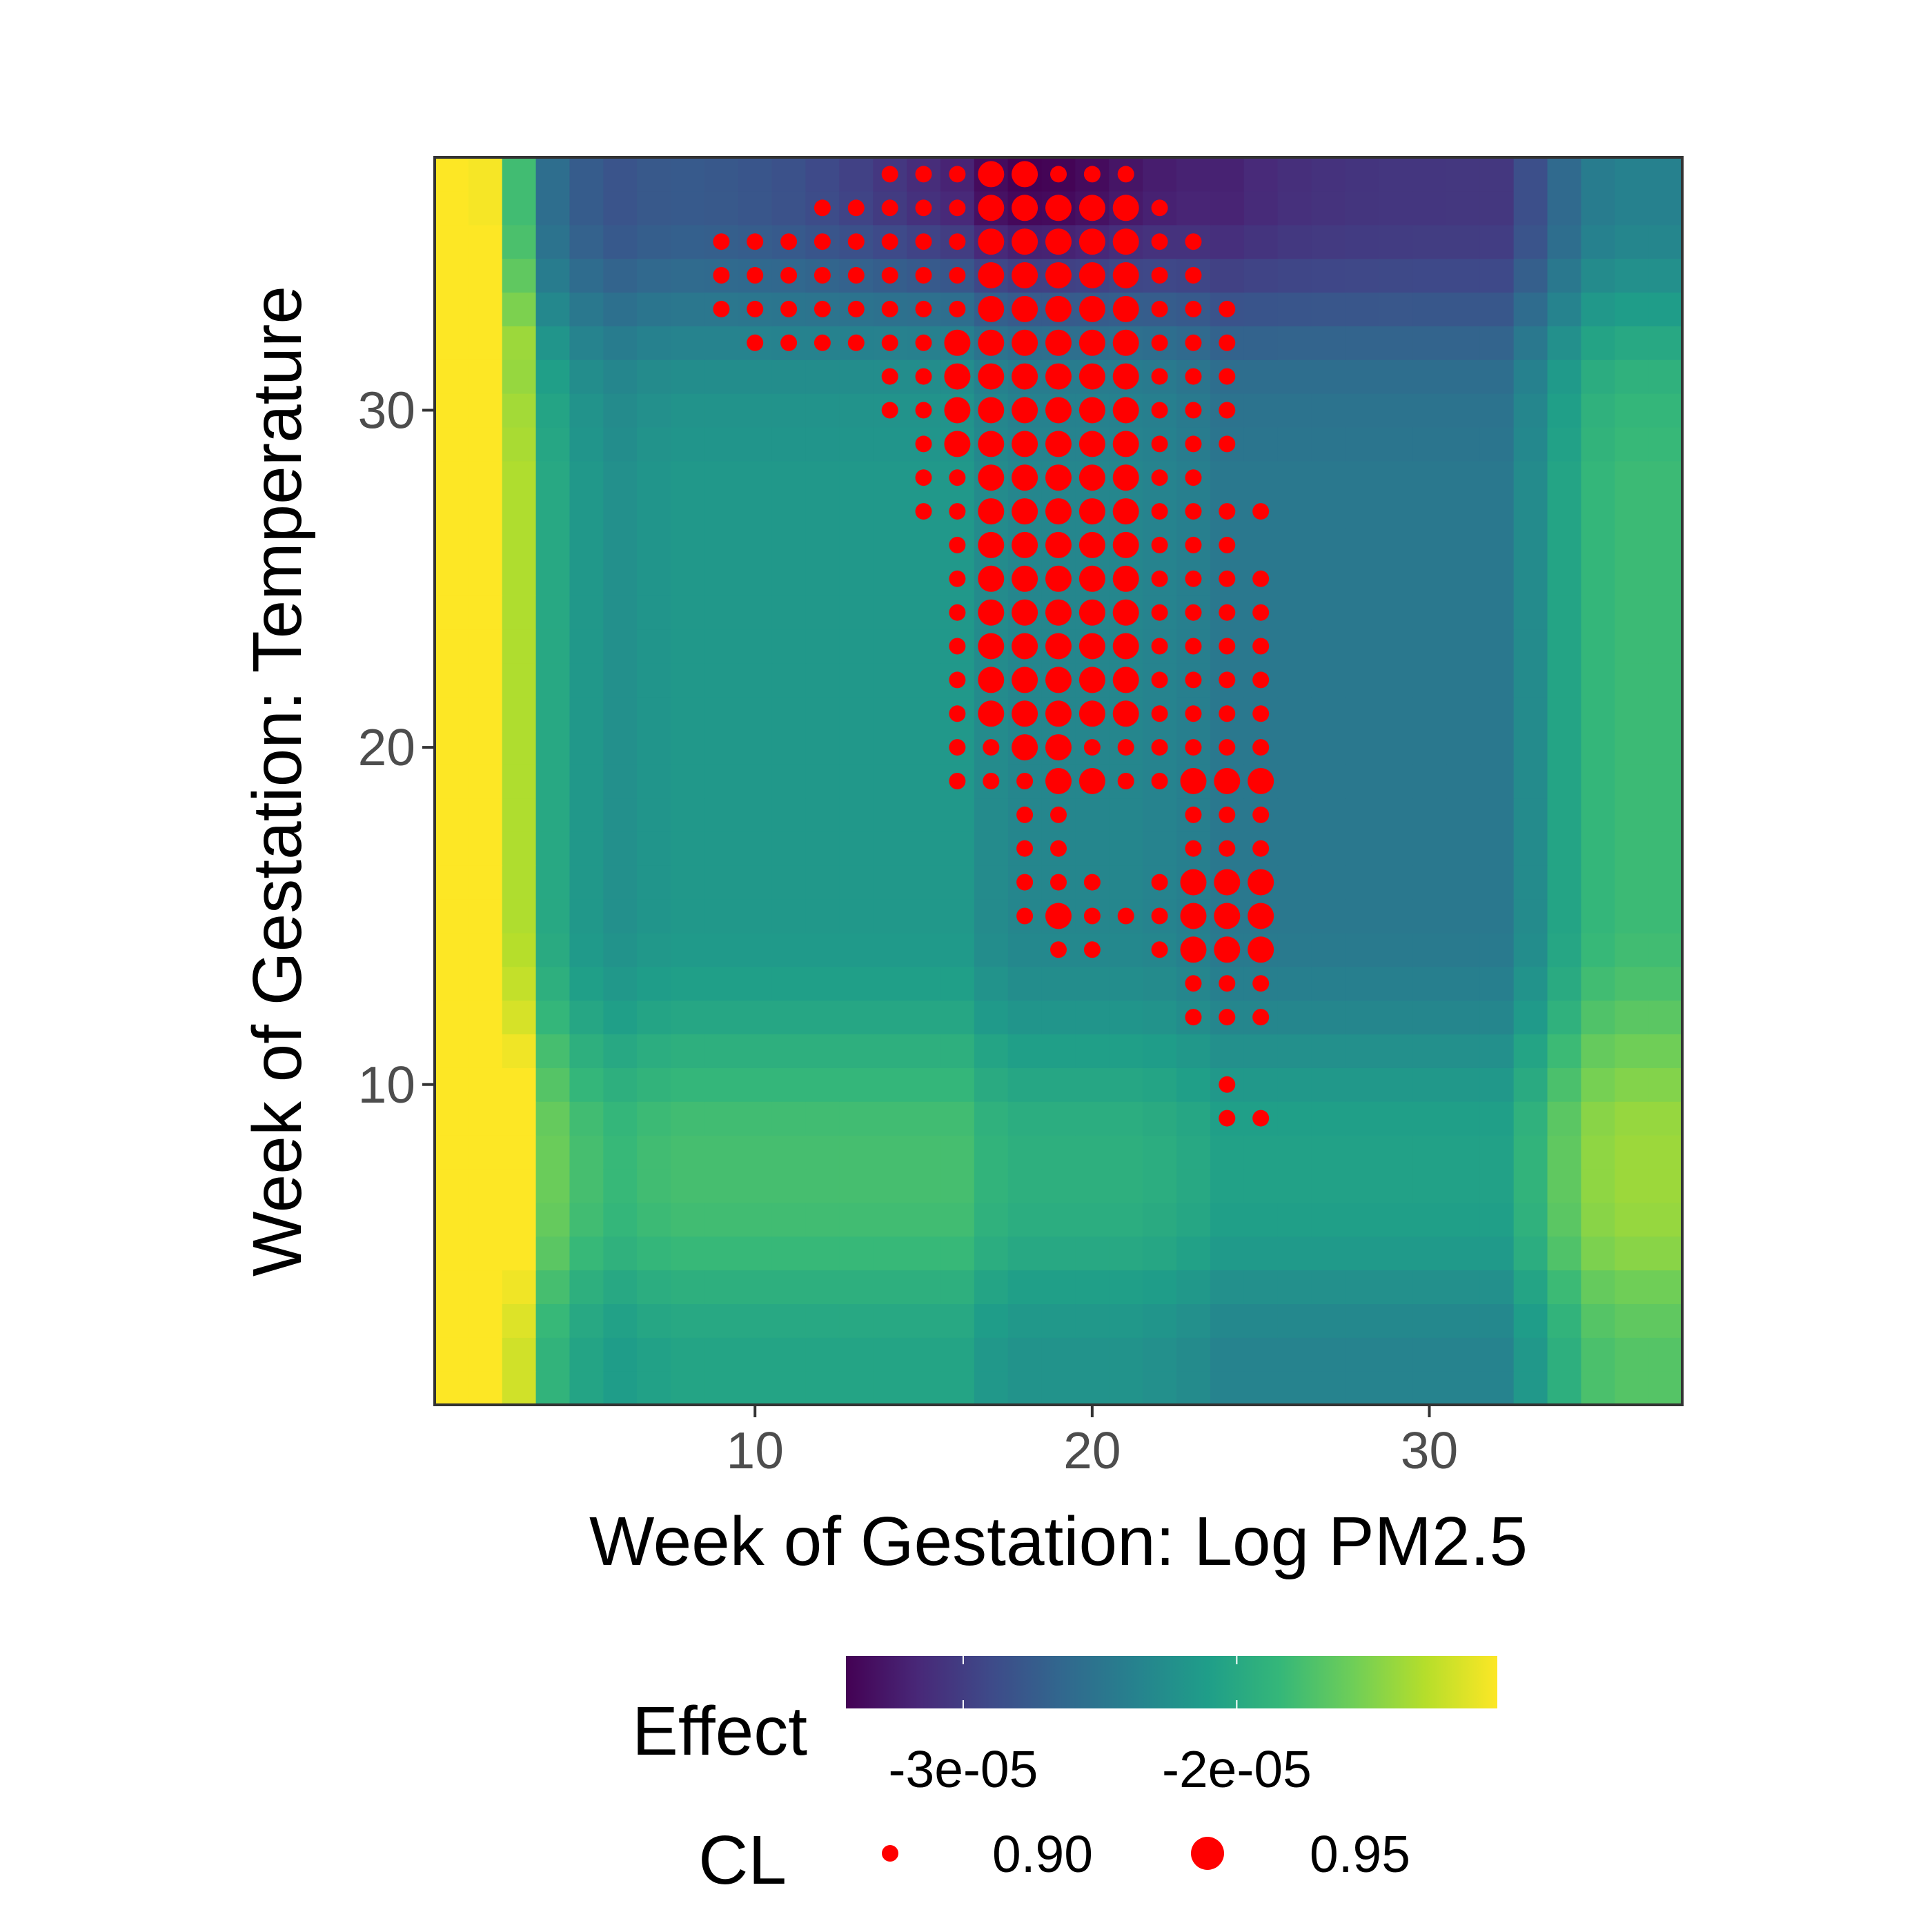 This screenshot has height=1932, width=1932. Describe the element at coordinates (1092, 1450) in the screenshot. I see `x-tick-label: 20` at that location.